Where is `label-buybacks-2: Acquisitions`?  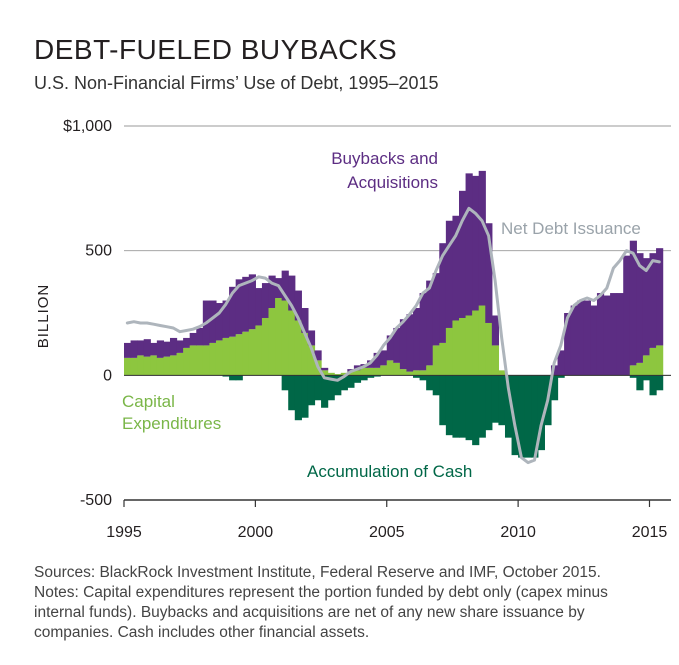
label-buybacks-2: Acquisitions is located at coordinates (392, 182).